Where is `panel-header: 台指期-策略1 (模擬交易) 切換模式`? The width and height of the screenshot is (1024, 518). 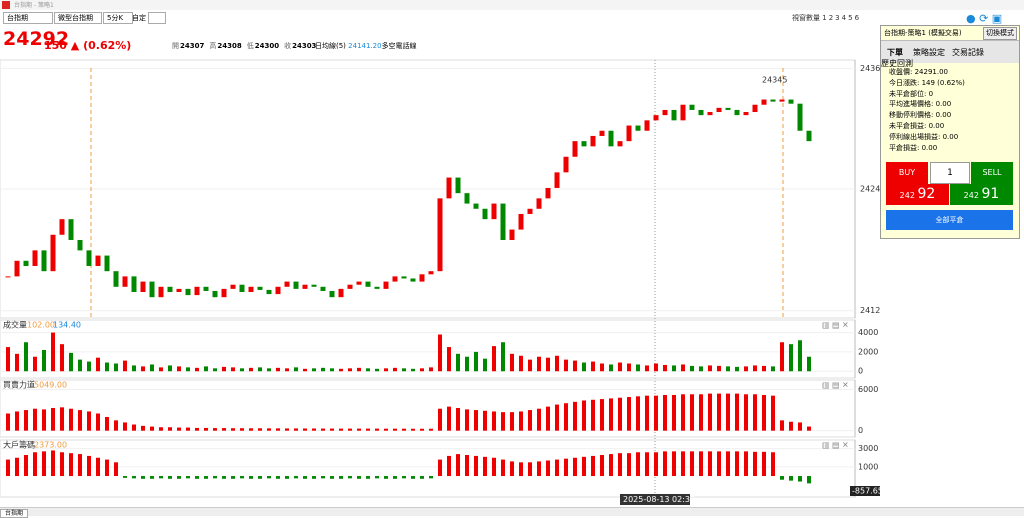
panel-header: 台指期-策略1 (模擬交易) 切換模式 is located at coordinates (950, 33).